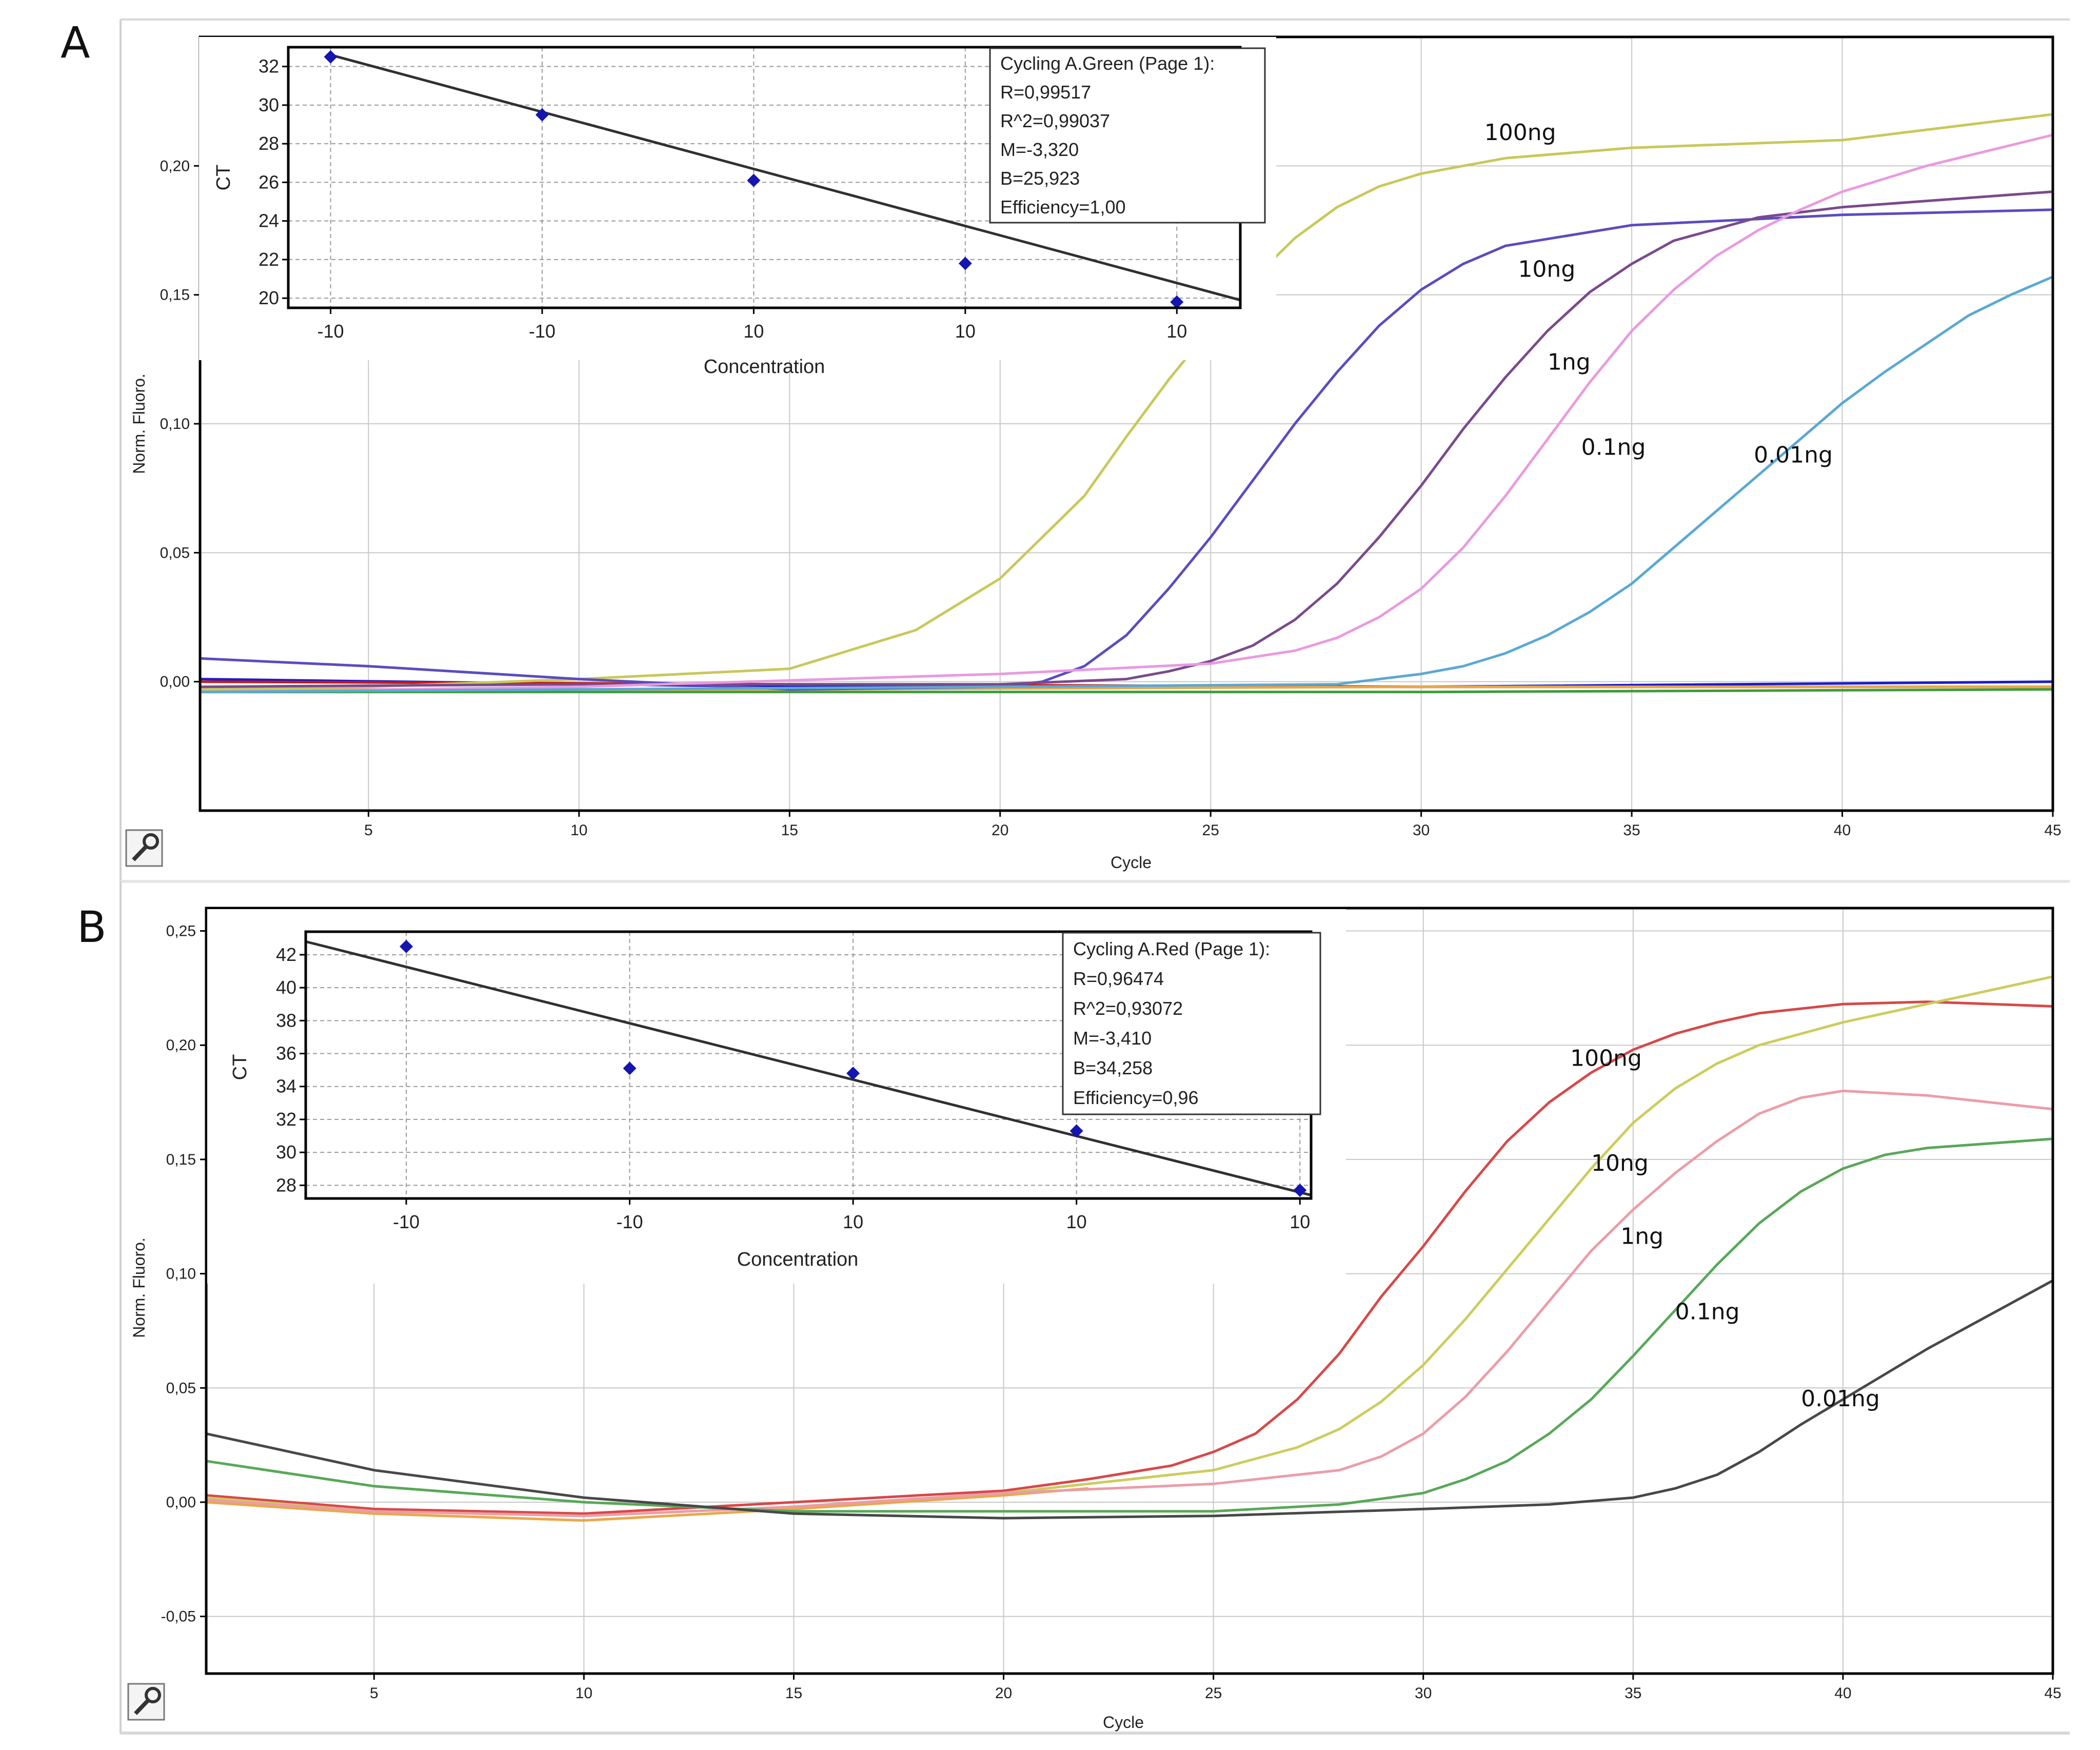  I want to click on inset-y-tick-label: 24, so click(269, 221).